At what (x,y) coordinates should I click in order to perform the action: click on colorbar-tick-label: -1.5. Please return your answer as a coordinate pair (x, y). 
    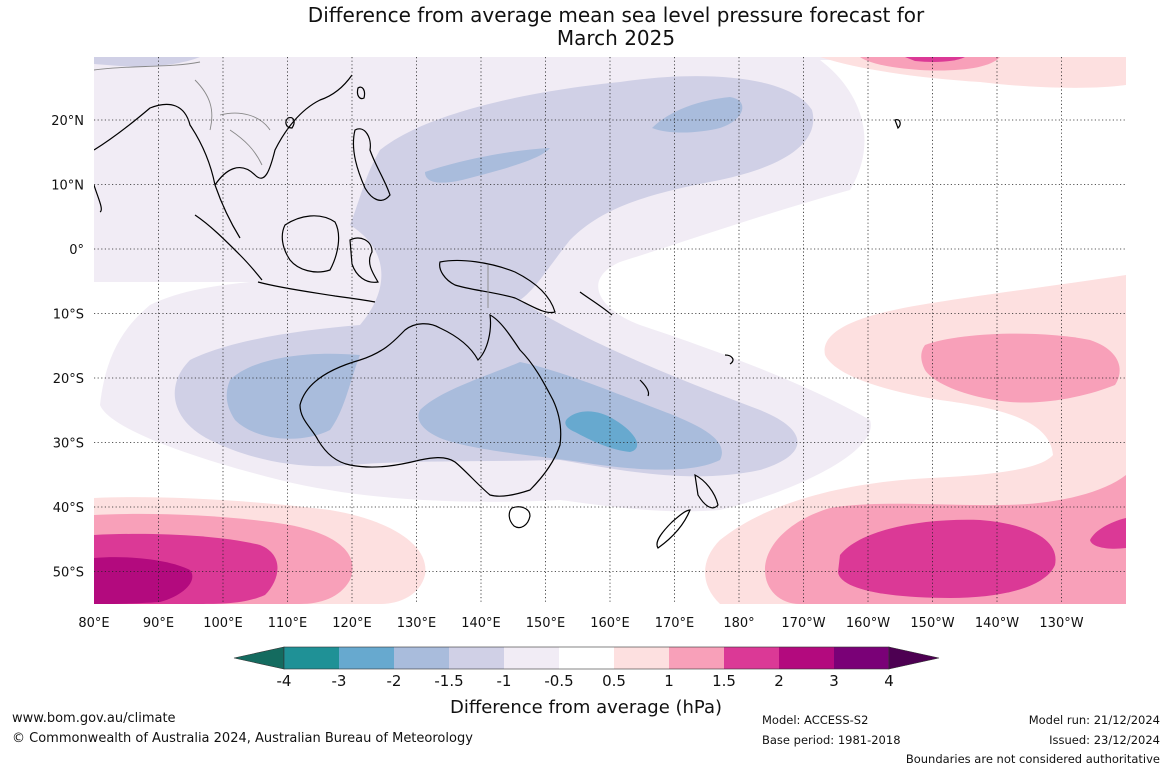
    Looking at the image, I should click on (448, 681).